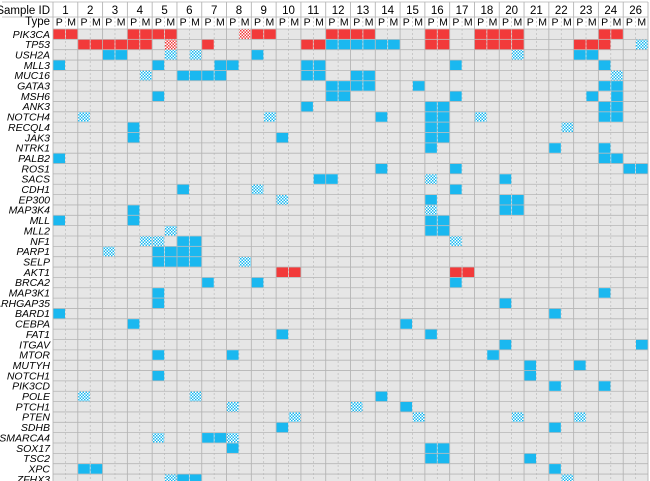 The width and height of the screenshot is (650, 481). I want to click on gene-label: MTOR, so click(34, 356).